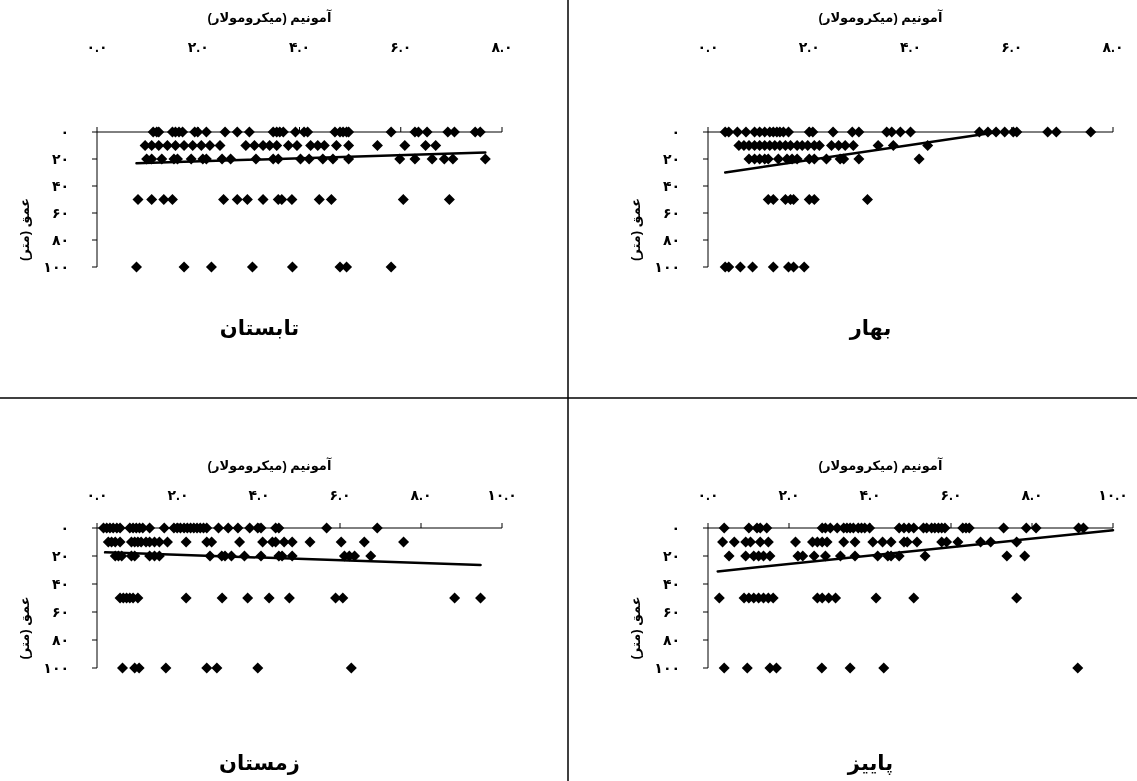 Image resolution: width=1137 pixels, height=781 pixels. What do you see at coordinates (870, 328) in the screenshot?
I see `text: بهار` at bounding box center [870, 328].